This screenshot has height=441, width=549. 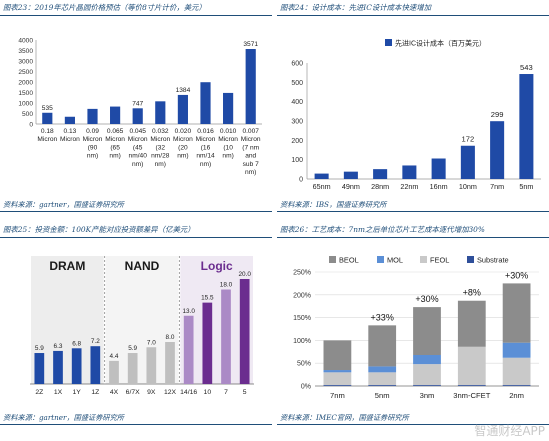 I want to click on legend-label: MOL, so click(x=395, y=260).